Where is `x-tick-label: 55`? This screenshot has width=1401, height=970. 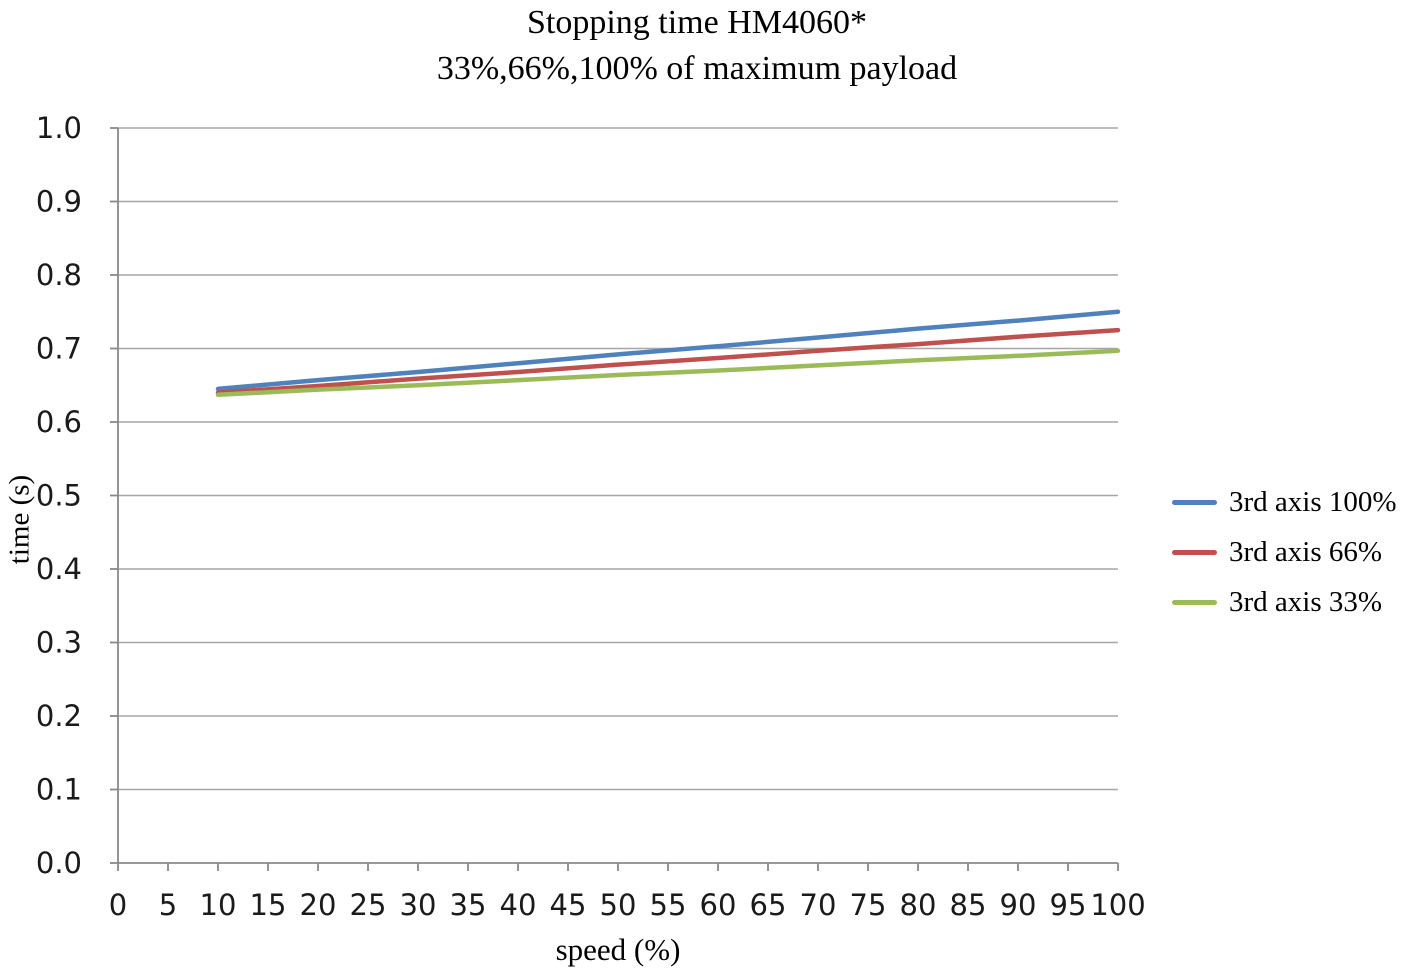 x-tick-label: 55 is located at coordinates (668, 905).